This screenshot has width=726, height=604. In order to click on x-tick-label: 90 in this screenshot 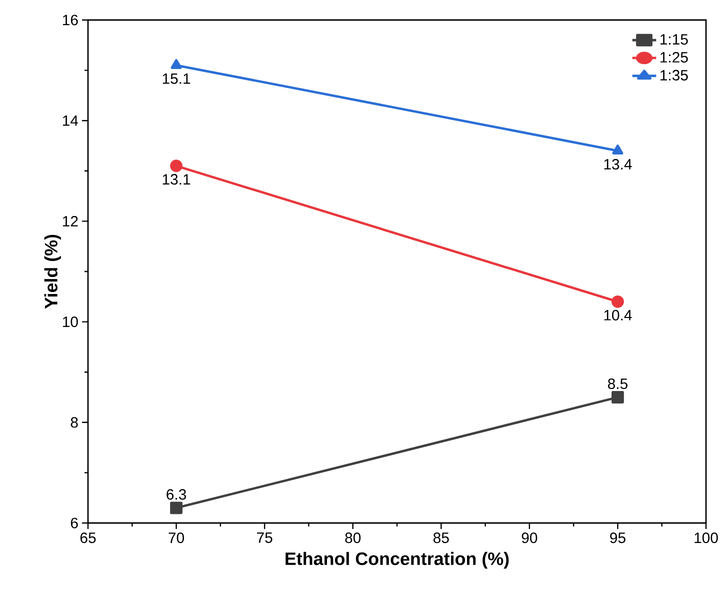, I will do `click(530, 538)`.